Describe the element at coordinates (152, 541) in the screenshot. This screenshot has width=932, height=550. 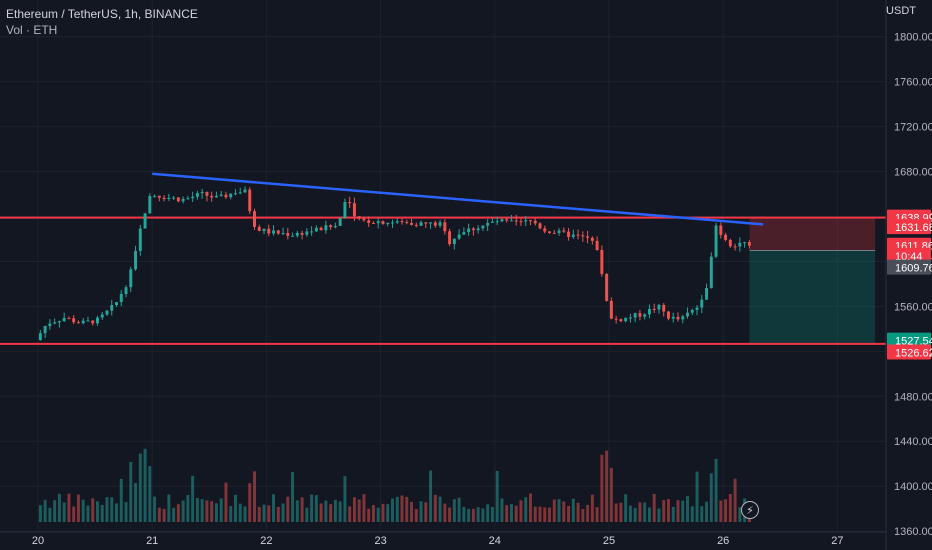
I see `time-tick-label: 21` at that location.